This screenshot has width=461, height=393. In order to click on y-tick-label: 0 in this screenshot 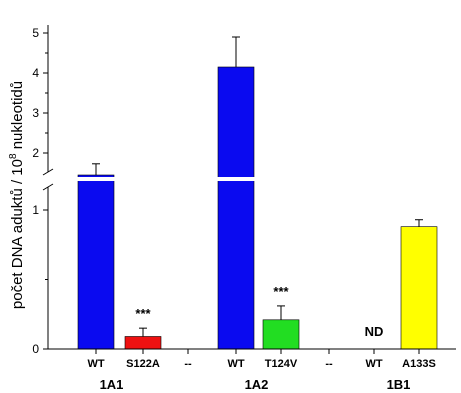, I will do `click(35, 349)`.